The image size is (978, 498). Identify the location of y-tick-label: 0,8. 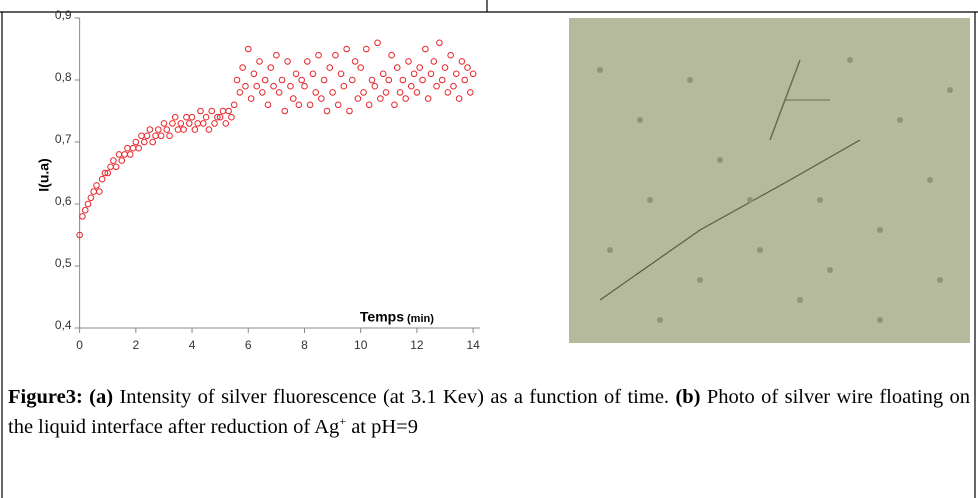
(63, 77).